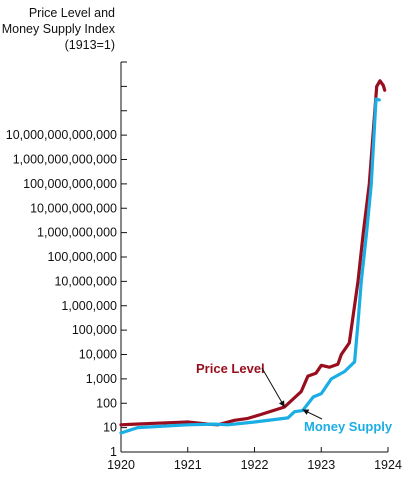 This screenshot has height=480, width=412. I want to click on annotation-layer: Price Level Money Supply, so click(294, 397).